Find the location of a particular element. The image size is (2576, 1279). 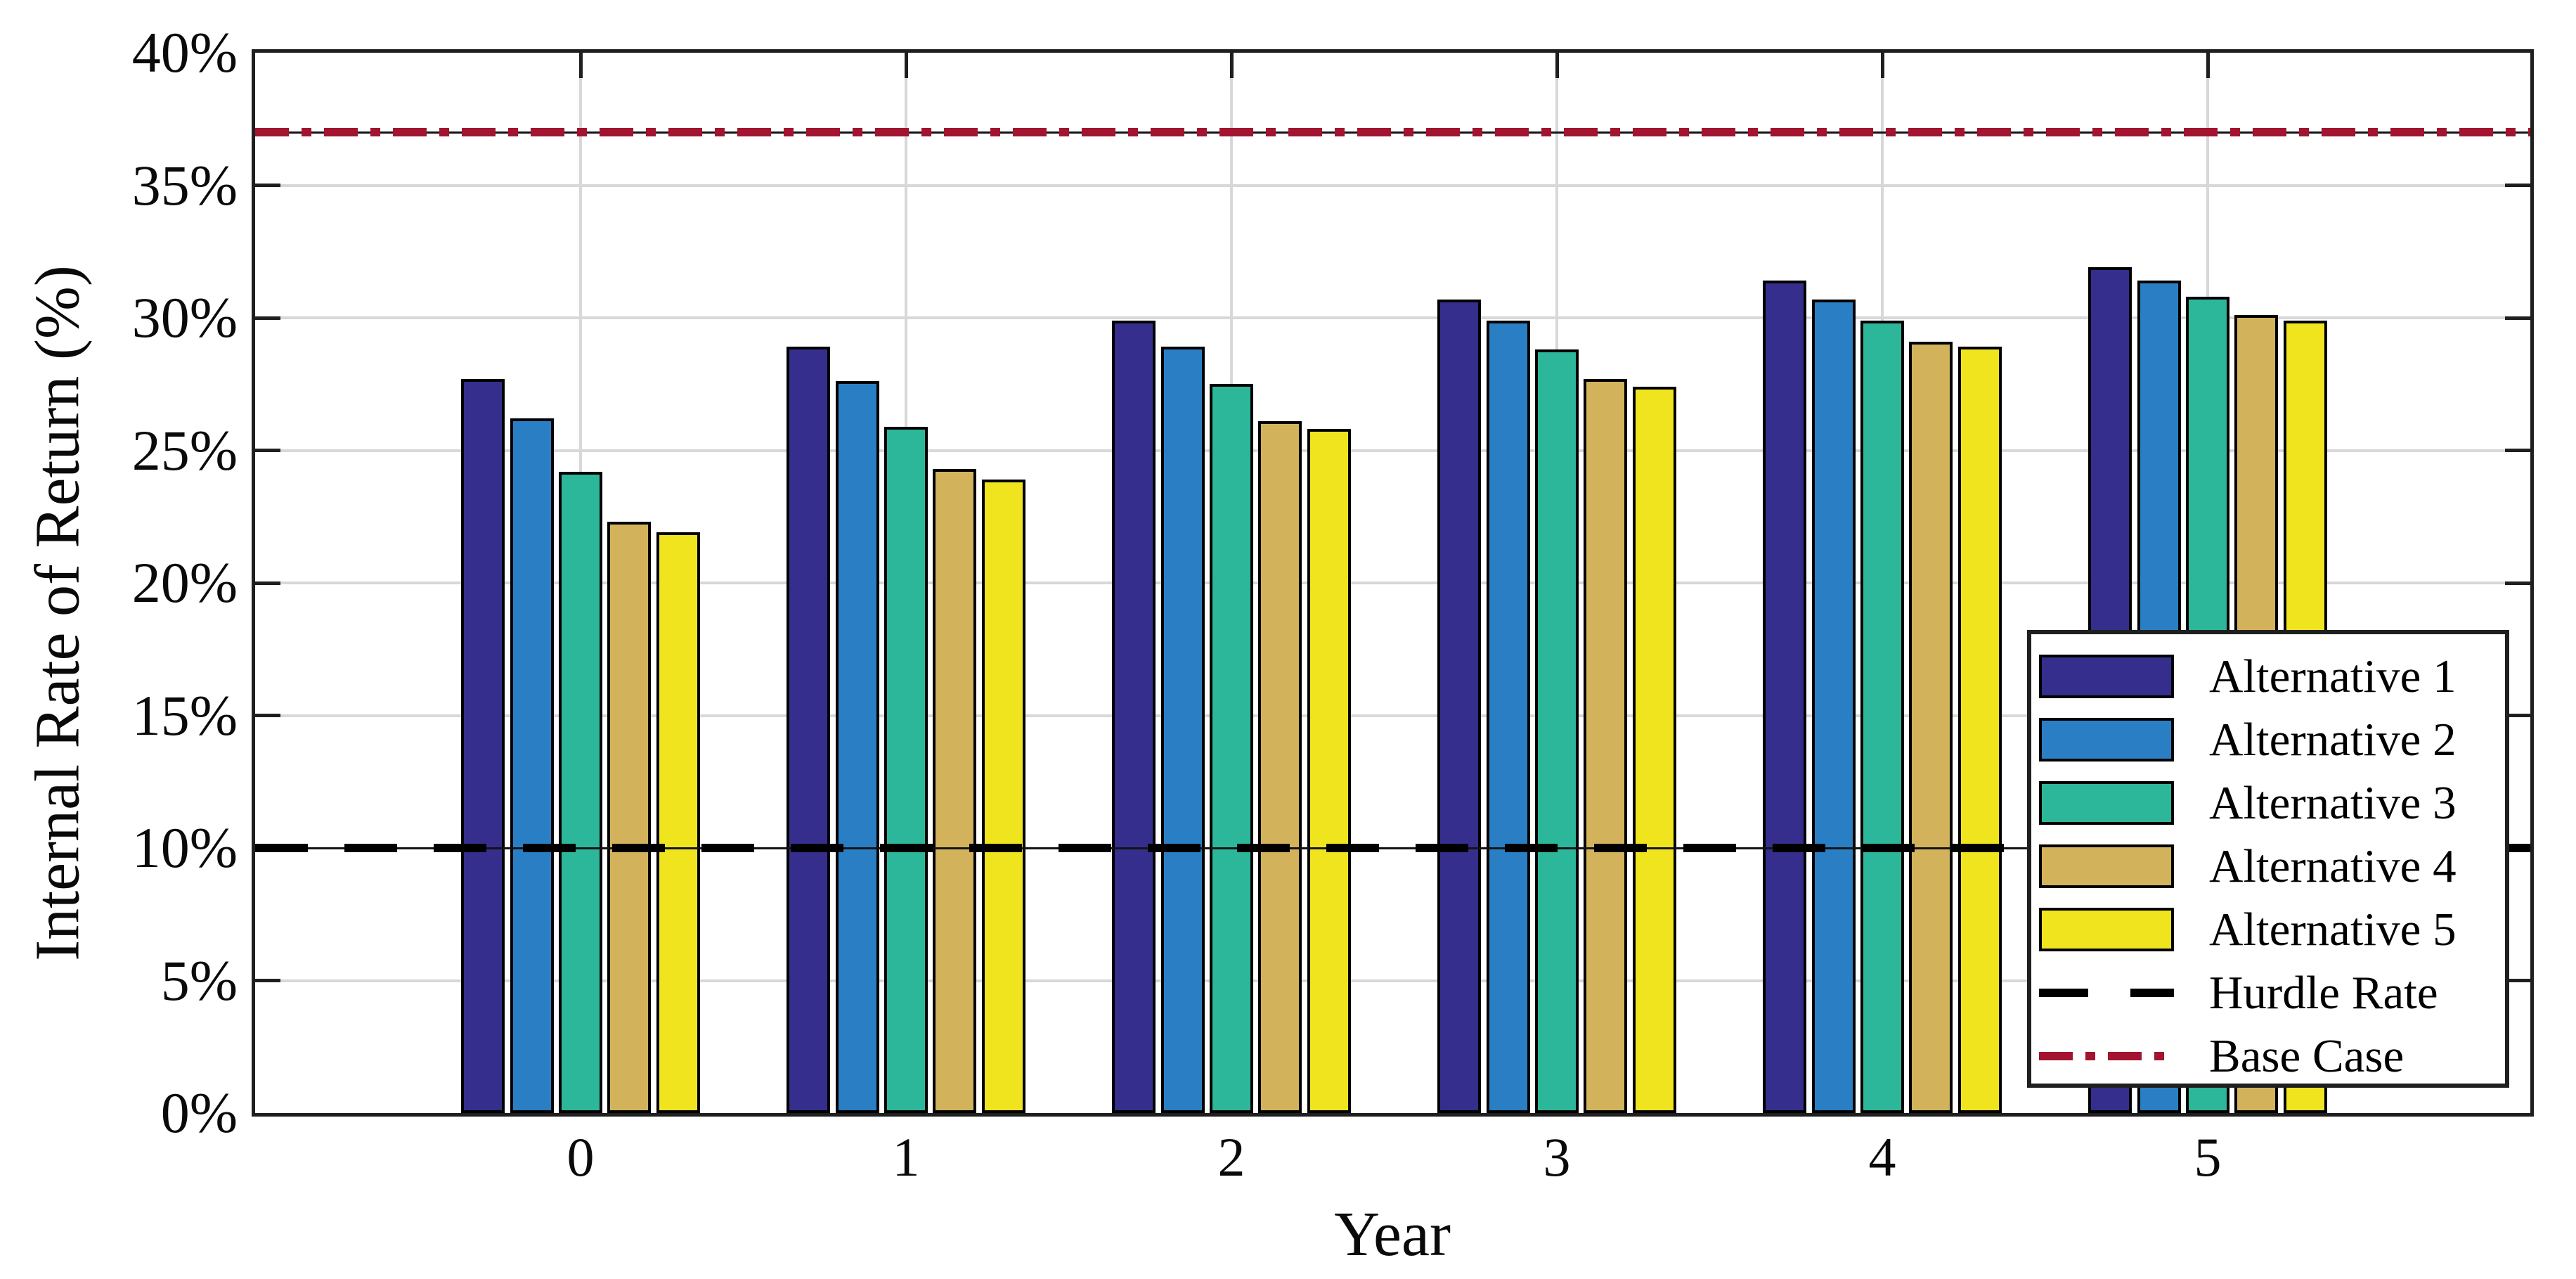

y-tick-label: 0% is located at coordinates (199, 1113).